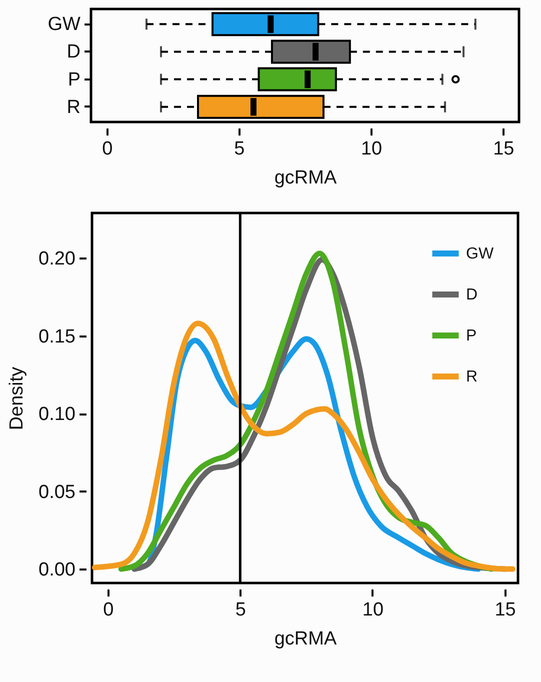 The width and height of the screenshot is (541, 682). Describe the element at coordinates (17, 398) in the screenshot. I see `y-axis-title: Density` at that location.